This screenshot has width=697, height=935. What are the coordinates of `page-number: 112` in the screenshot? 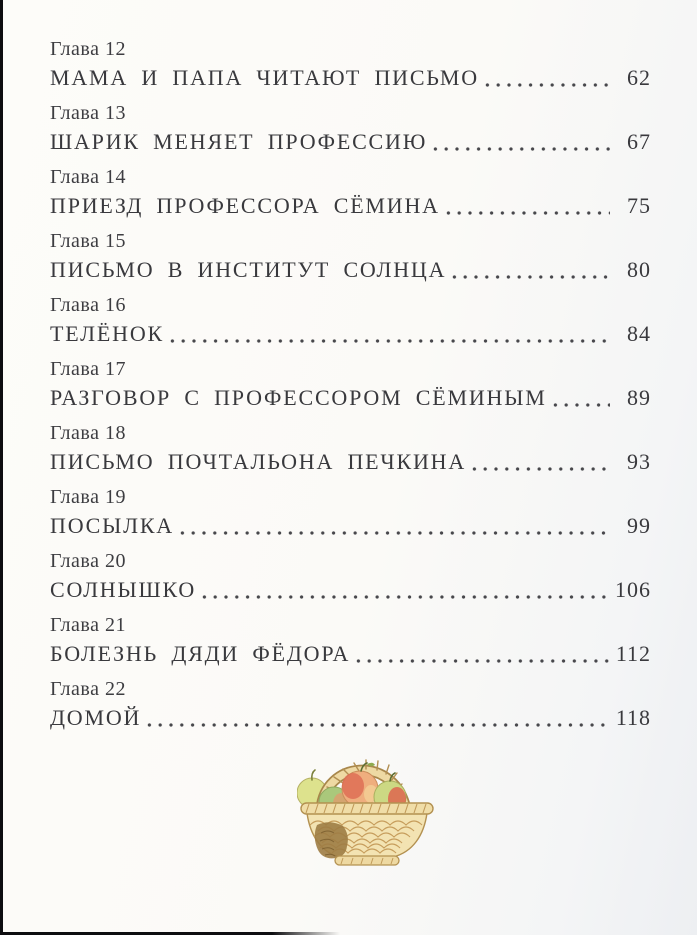 It's located at (633, 653).